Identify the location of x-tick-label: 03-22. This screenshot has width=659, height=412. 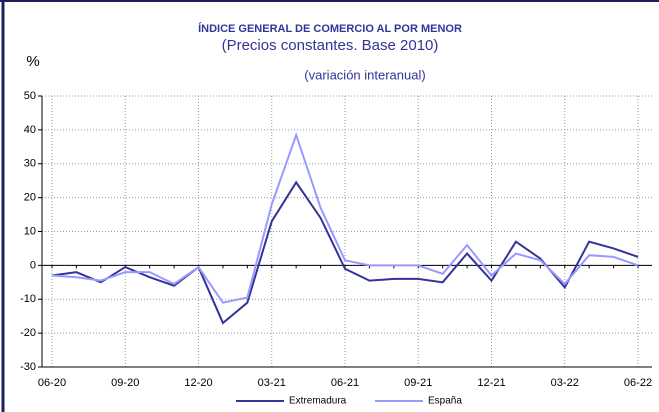
(565, 383).